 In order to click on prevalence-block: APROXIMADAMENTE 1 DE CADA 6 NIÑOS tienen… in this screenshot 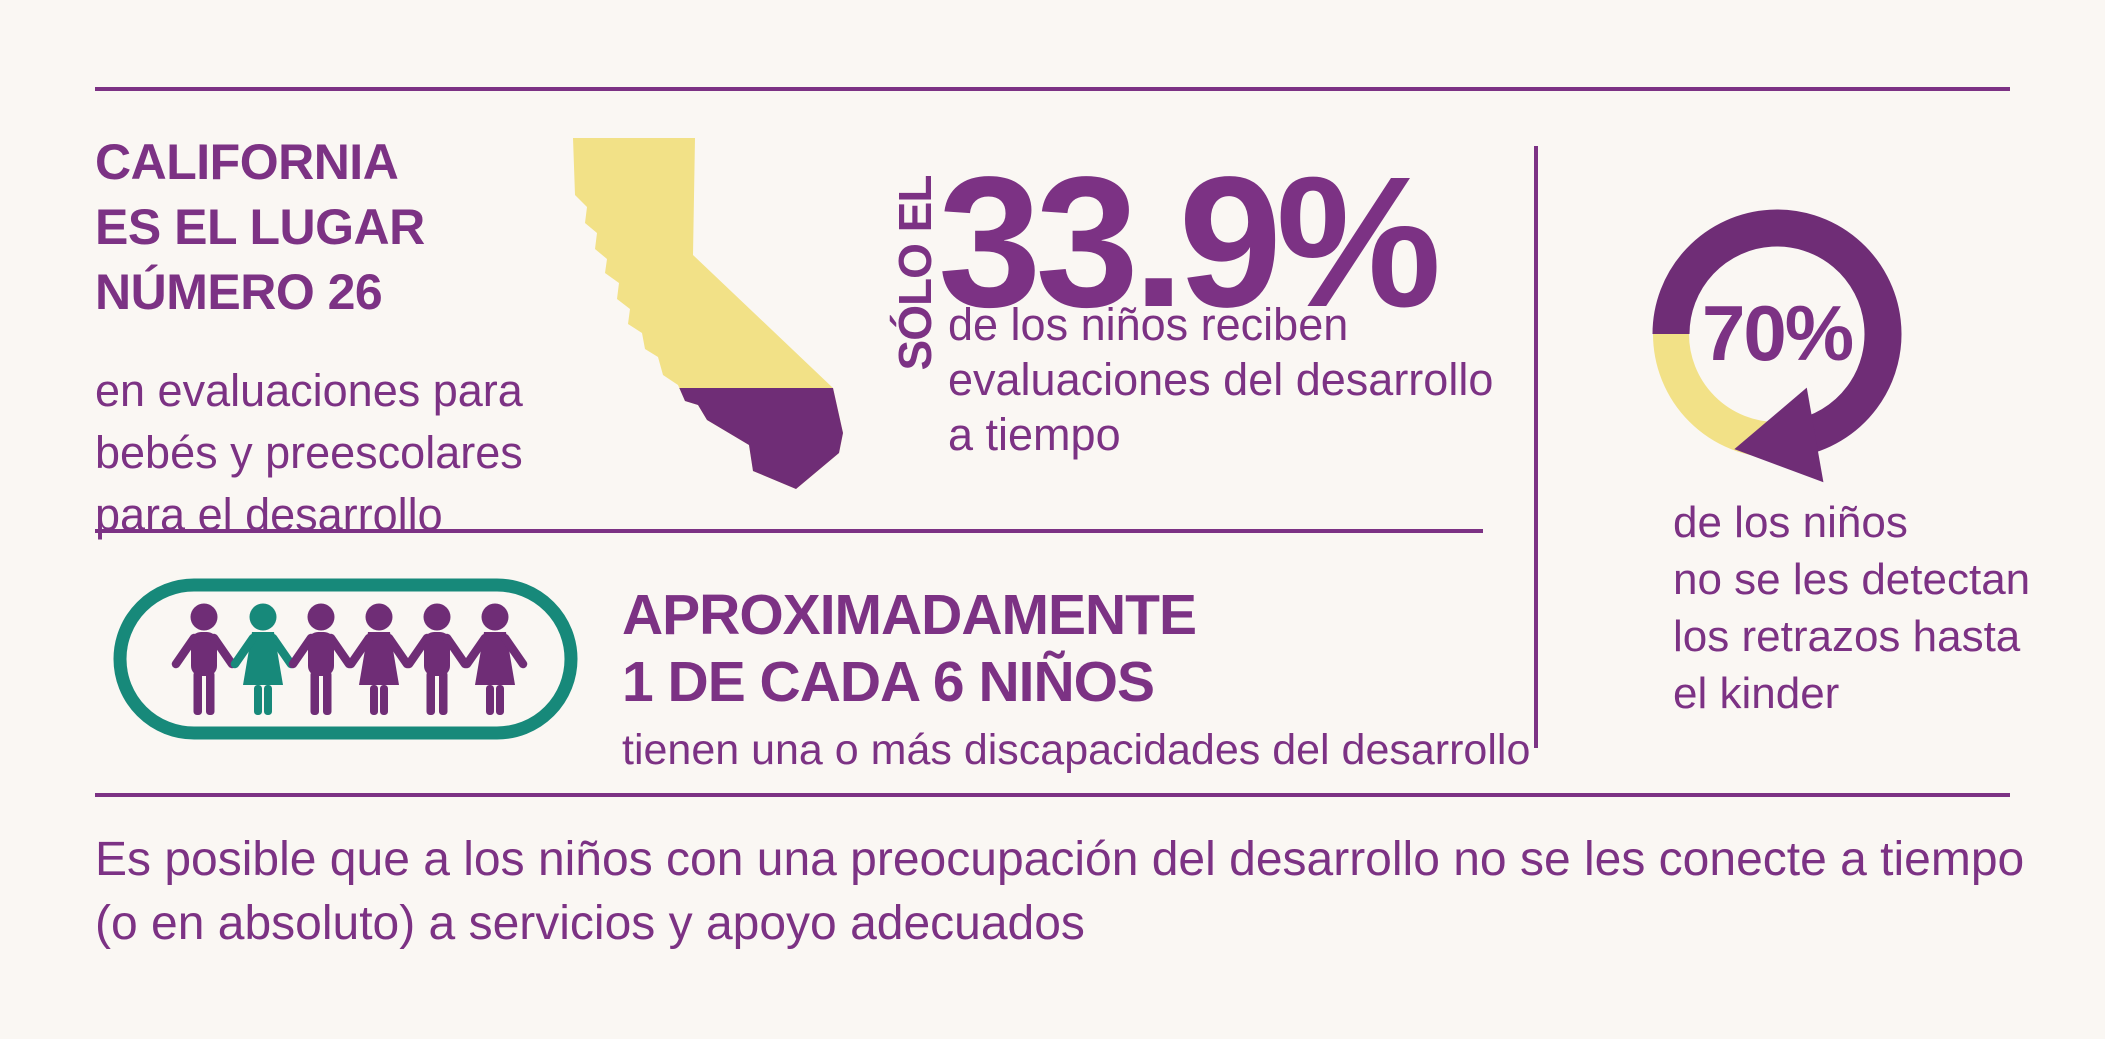, I will do `click(1076, 679)`.